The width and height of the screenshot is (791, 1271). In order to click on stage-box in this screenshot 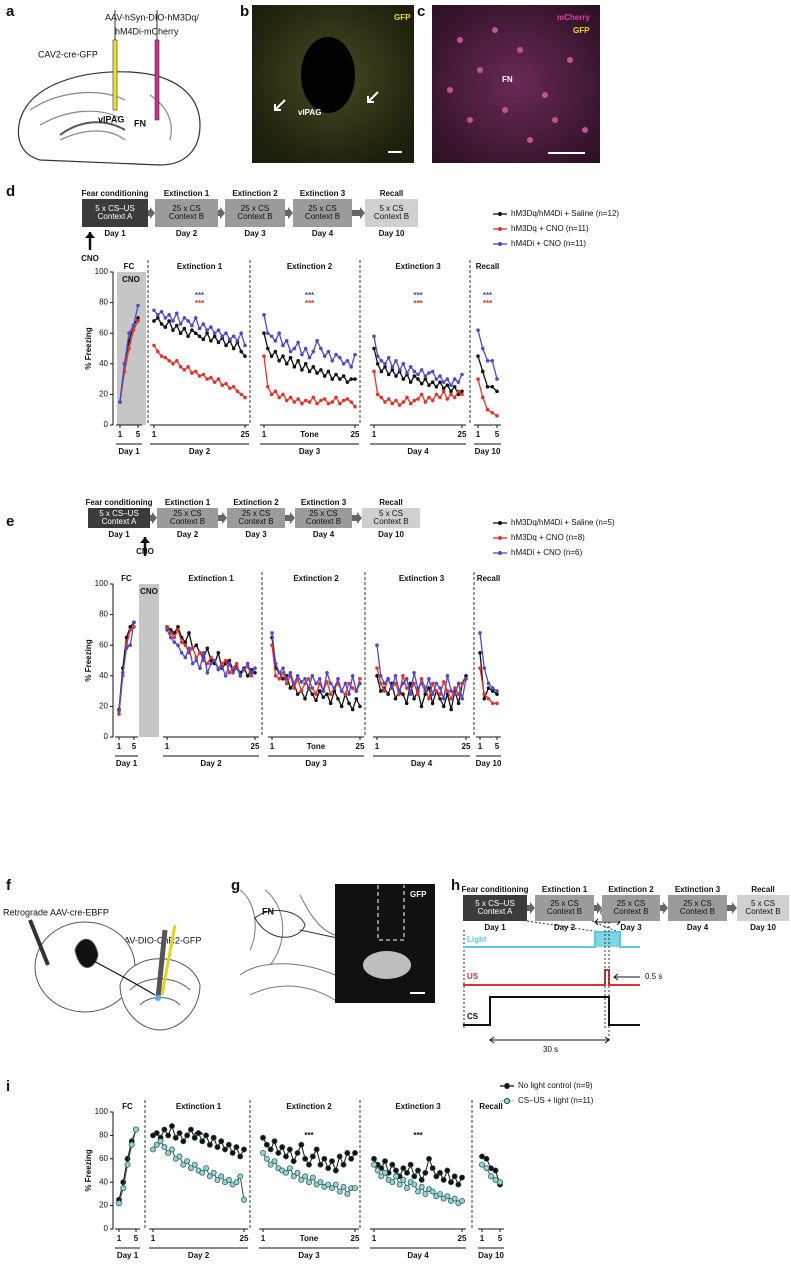, I will do `click(564, 908)`.